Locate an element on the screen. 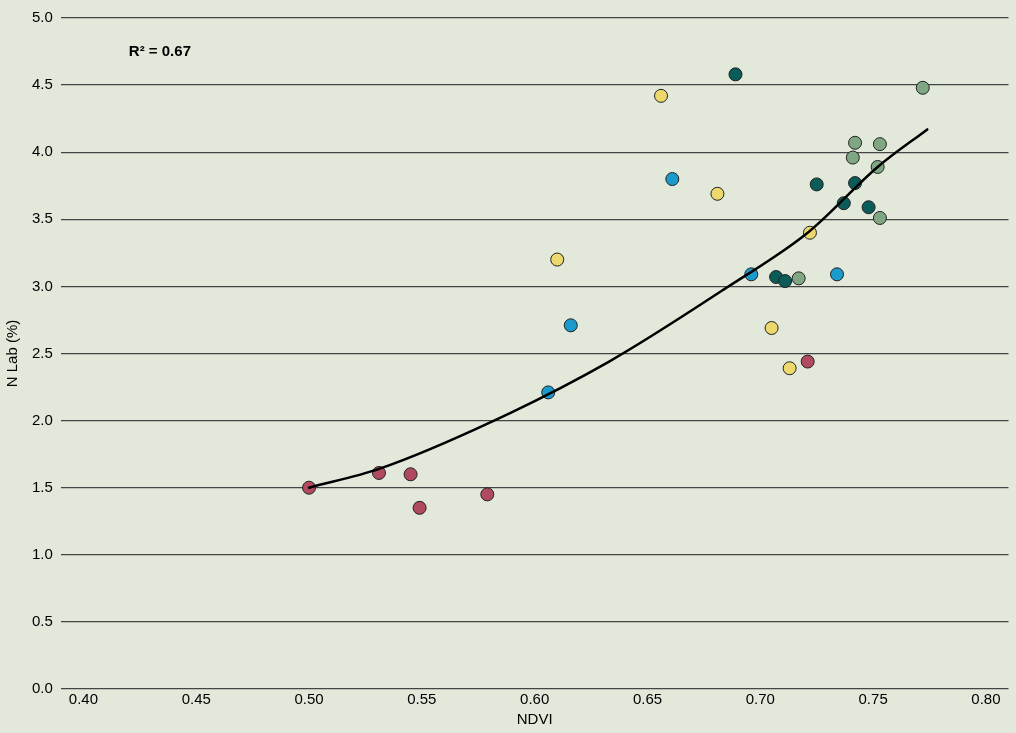  x-axis-title: NDVI is located at coordinates (534, 719).